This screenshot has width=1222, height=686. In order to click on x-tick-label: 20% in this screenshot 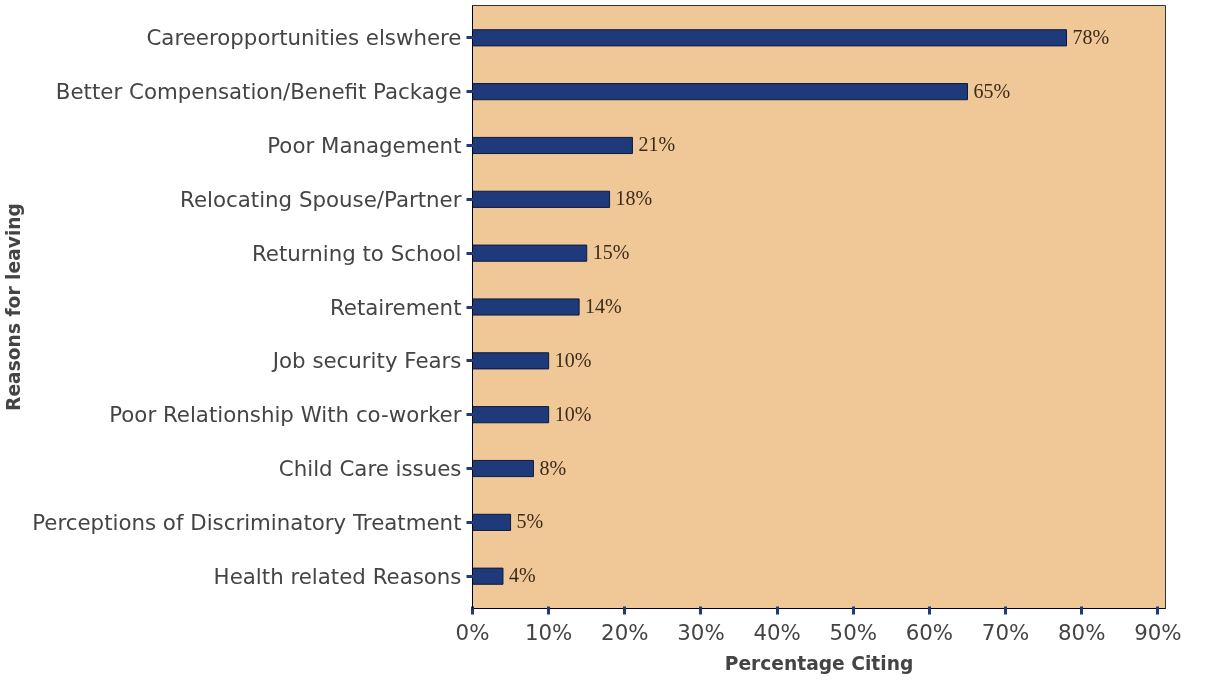, I will do `click(625, 632)`.